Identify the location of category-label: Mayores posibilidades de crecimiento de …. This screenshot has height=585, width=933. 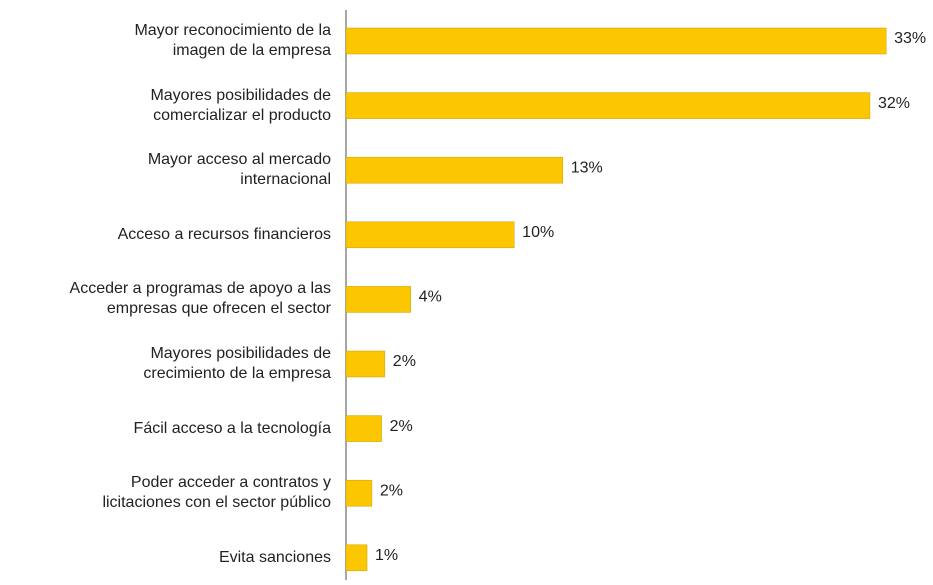
(237, 363).